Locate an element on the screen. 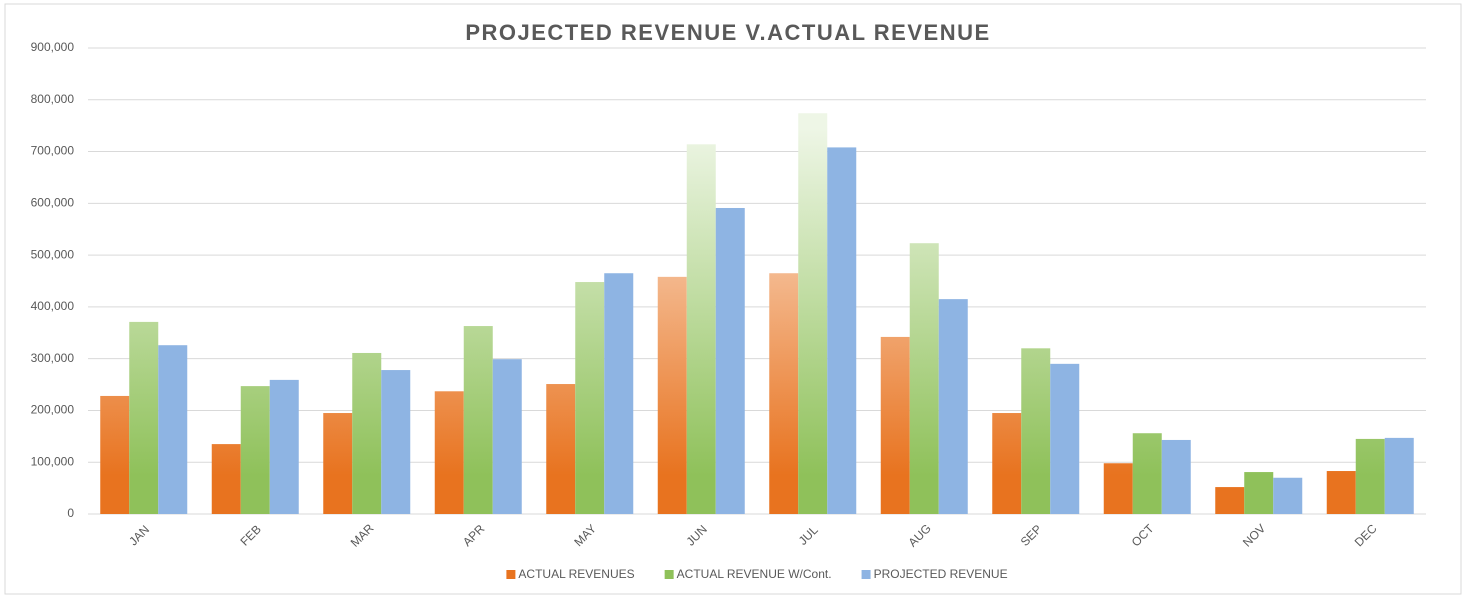  legend-item: ACTUAL REVENUE W/Cont. is located at coordinates (748, 574).